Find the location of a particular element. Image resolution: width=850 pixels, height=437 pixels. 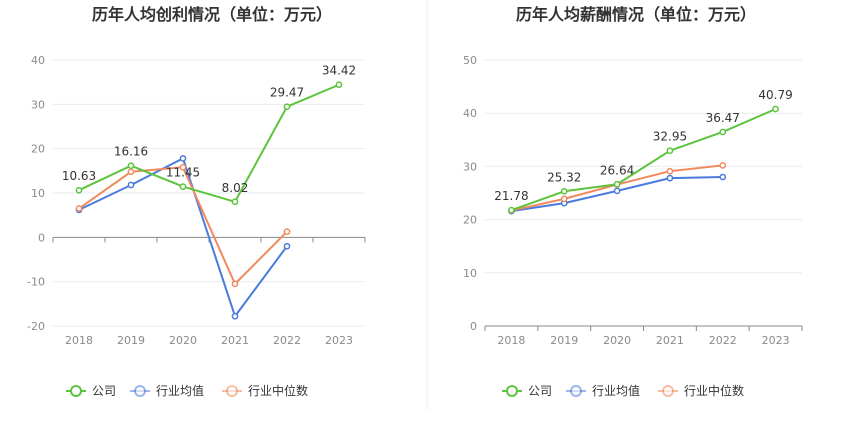

y-tick-label: -20 is located at coordinates (36, 326).